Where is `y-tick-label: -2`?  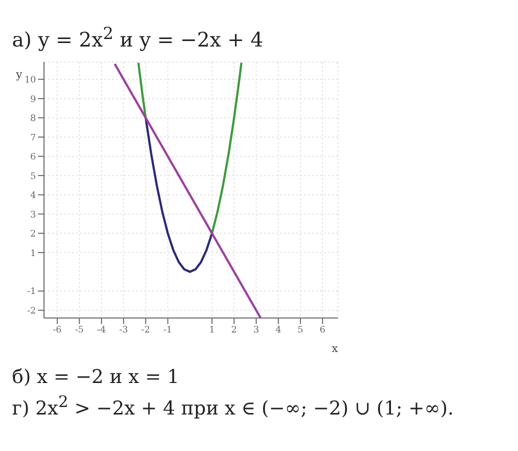 y-tick-label: -2 is located at coordinates (31, 311).